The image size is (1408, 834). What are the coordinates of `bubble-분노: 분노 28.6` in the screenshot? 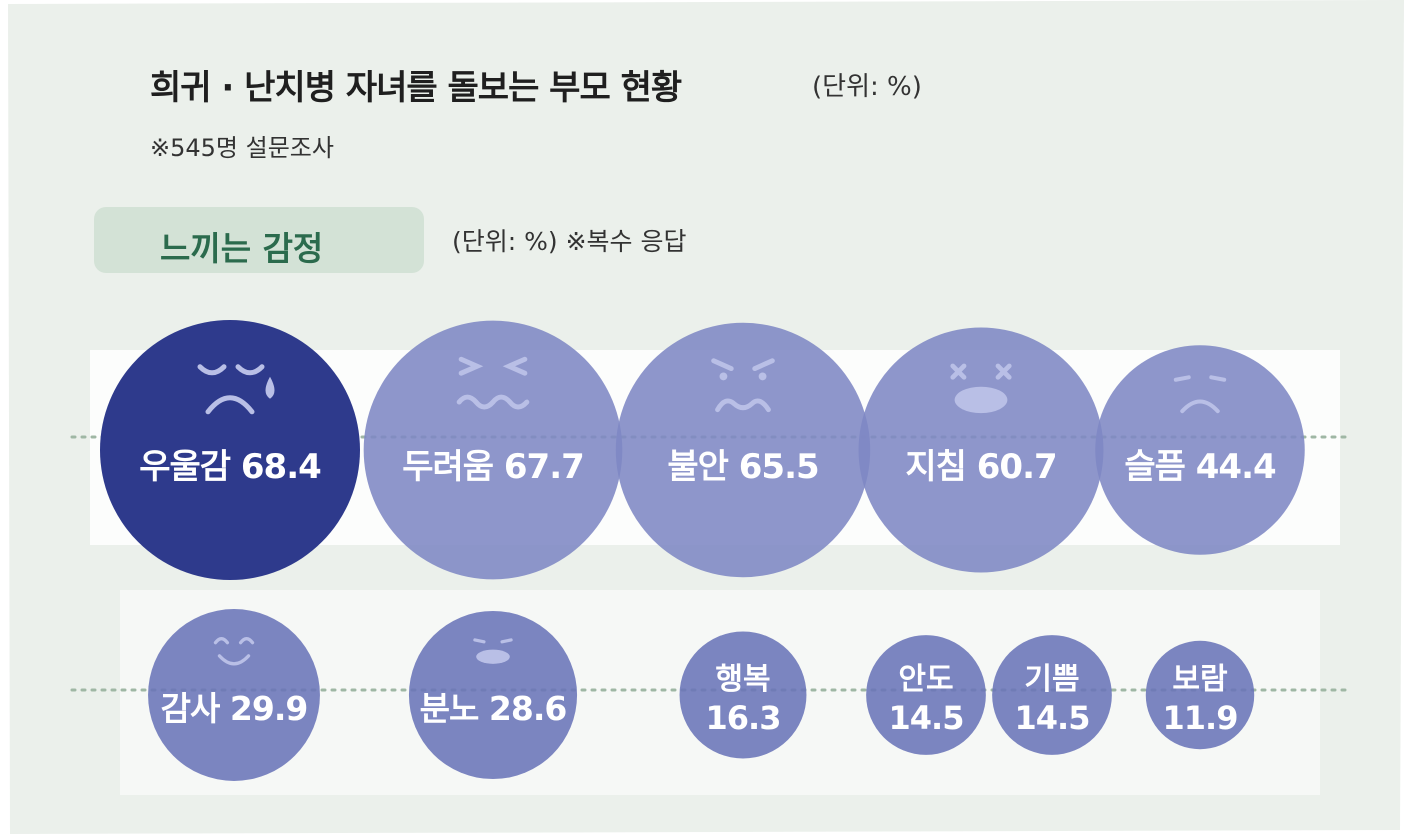 It's located at (493, 695).